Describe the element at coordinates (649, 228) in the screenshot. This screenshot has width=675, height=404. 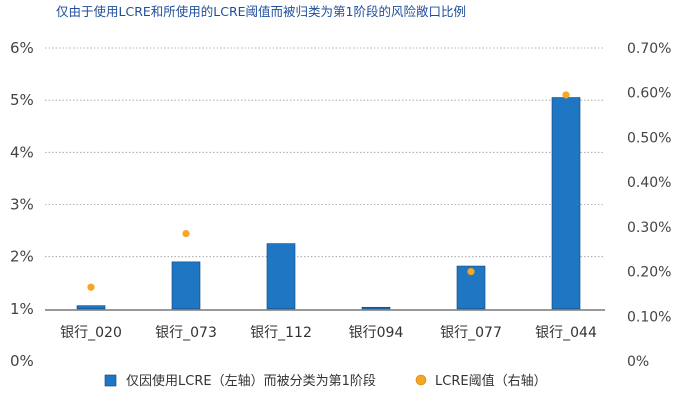
I see `right-tick-label: 0.30%` at that location.